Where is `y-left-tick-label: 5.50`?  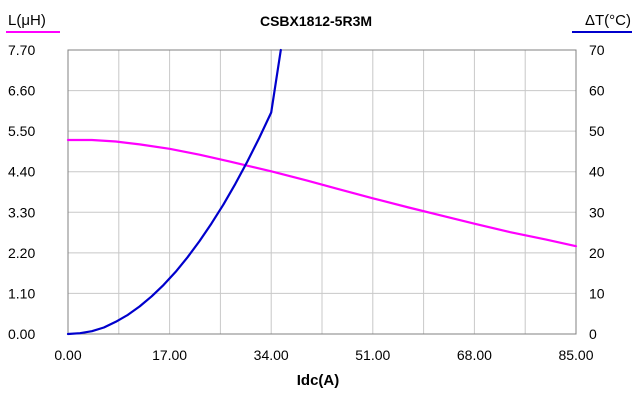
y-left-tick-label: 5.50 is located at coordinates (21, 131).